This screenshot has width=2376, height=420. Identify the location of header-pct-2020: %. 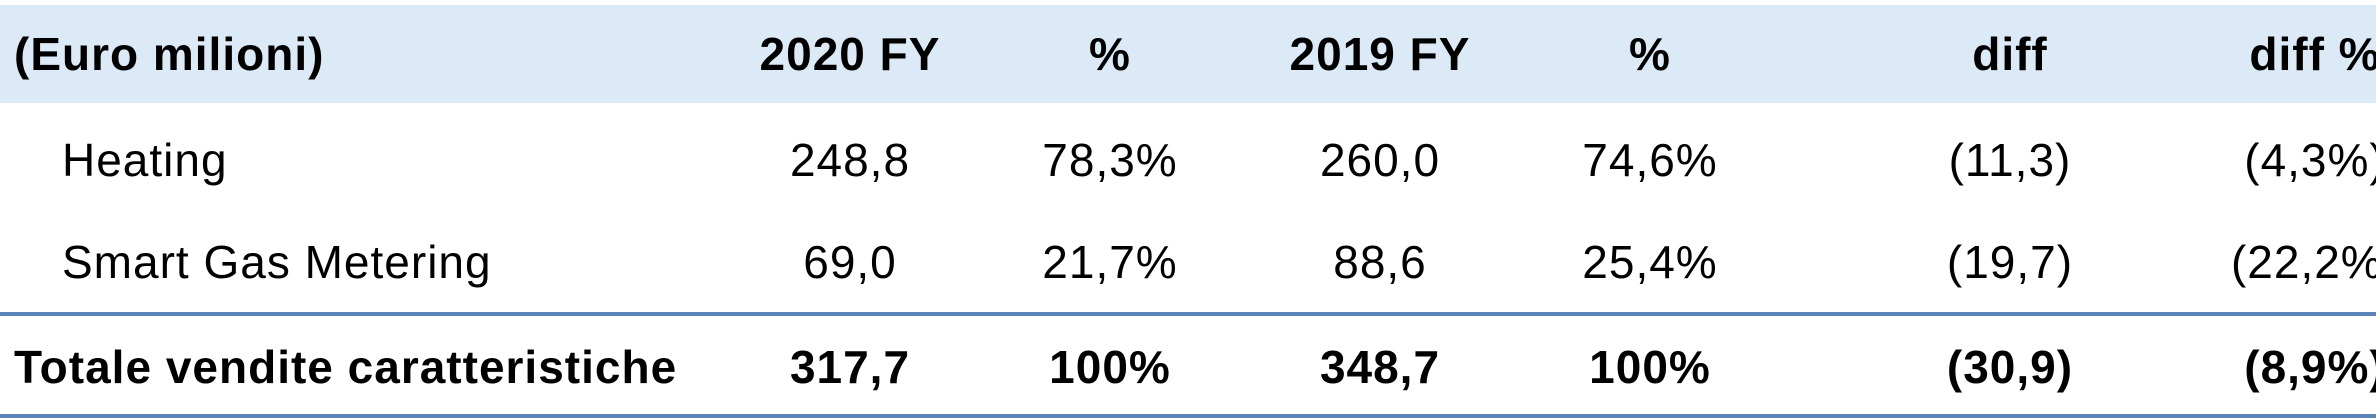
(1110, 54).